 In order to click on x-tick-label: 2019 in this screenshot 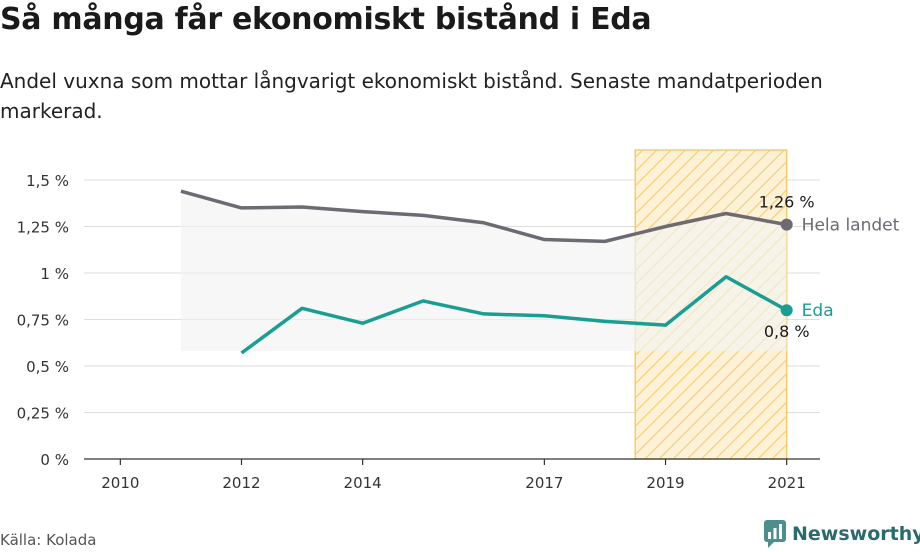, I will do `click(665, 483)`.